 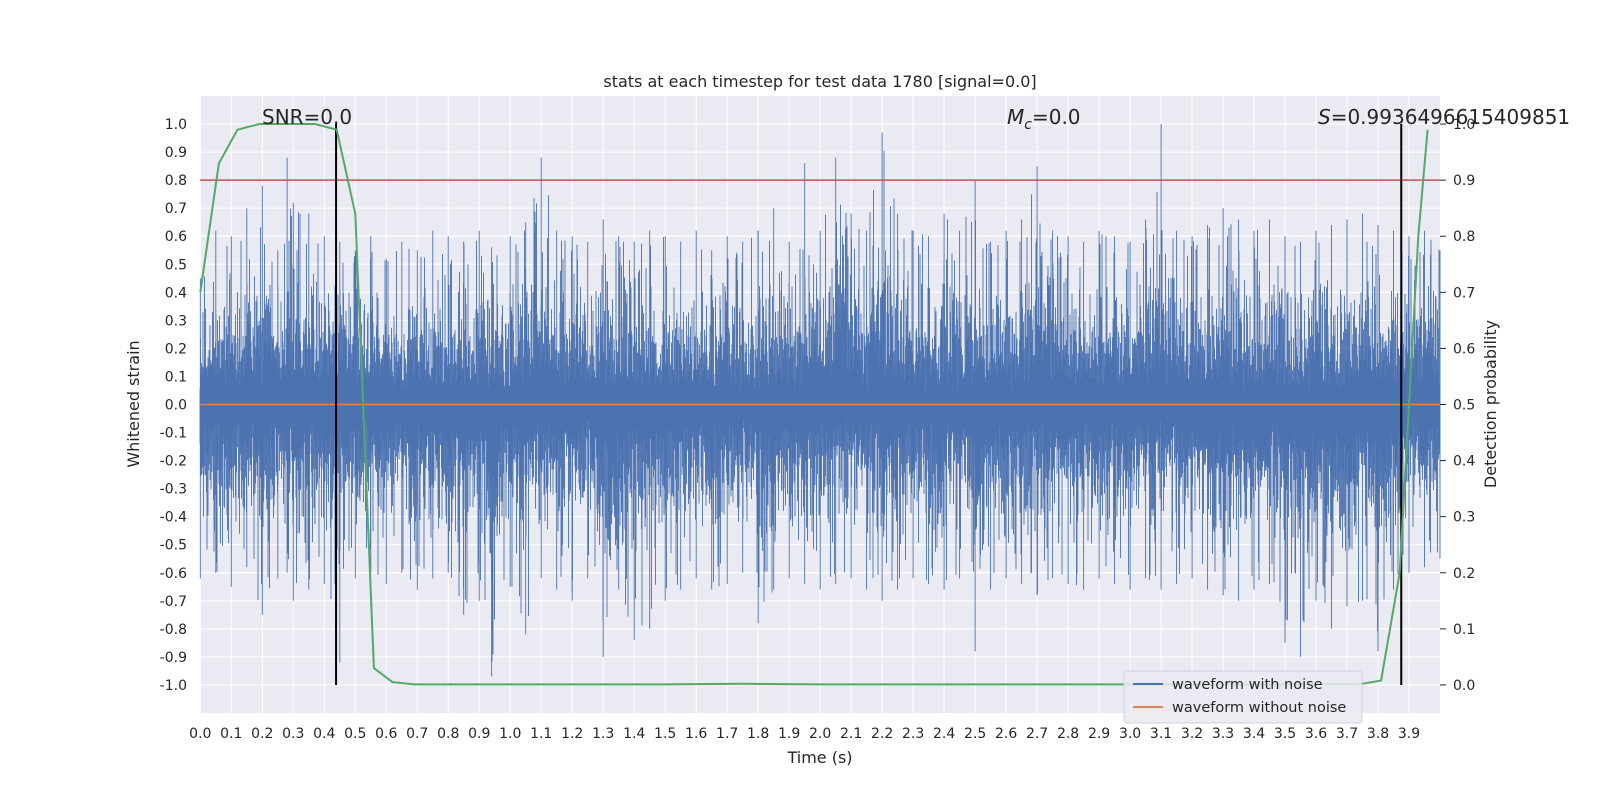 I want to click on chirp-mass-annotation: Mc=0.0, so click(x=1044, y=119).